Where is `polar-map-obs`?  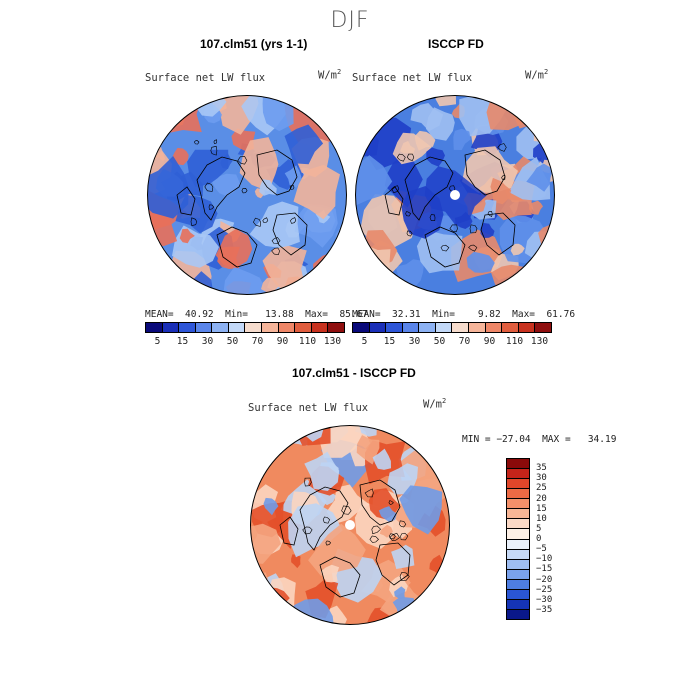 polar-map-obs is located at coordinates (455, 195).